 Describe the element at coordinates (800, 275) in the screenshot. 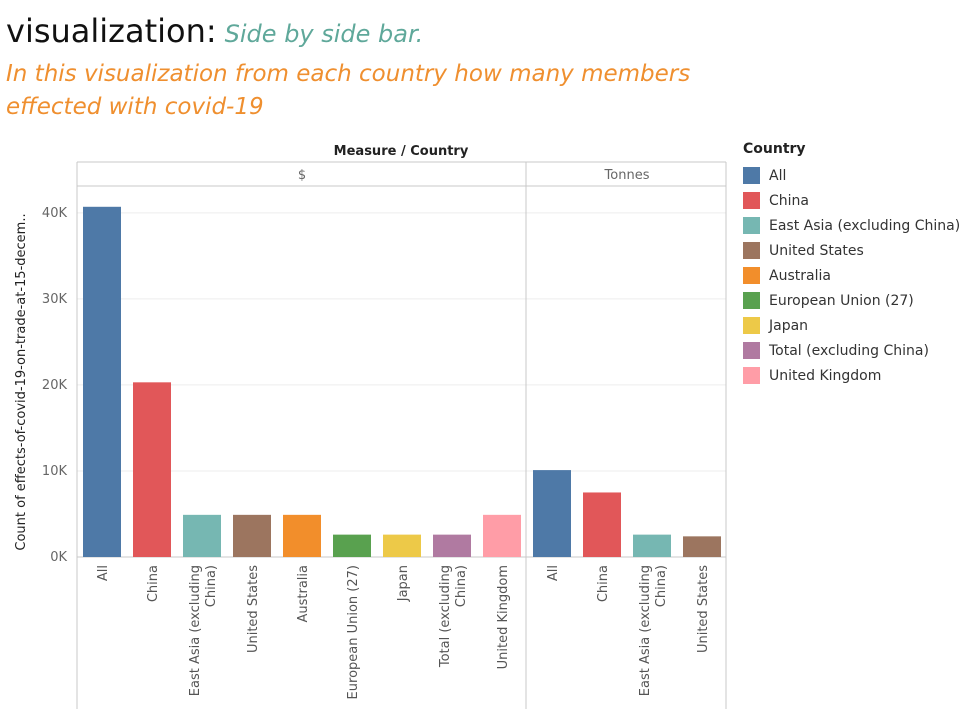

I see `legend-label: Australia` at that location.